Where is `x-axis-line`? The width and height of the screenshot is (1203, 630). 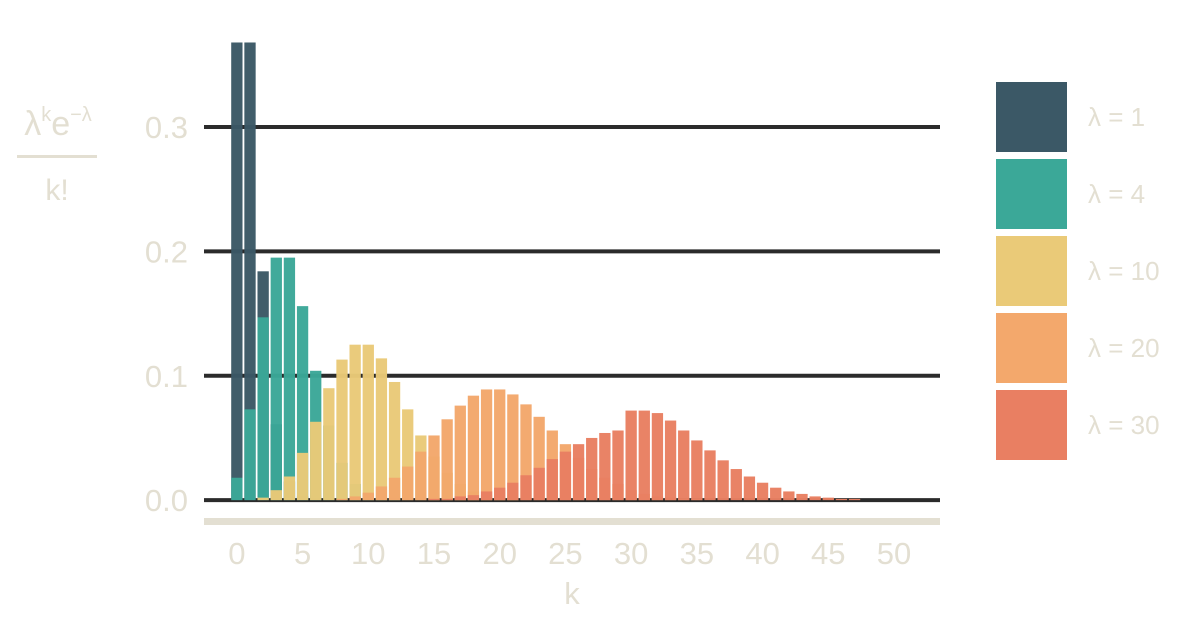 x-axis-line is located at coordinates (572, 521).